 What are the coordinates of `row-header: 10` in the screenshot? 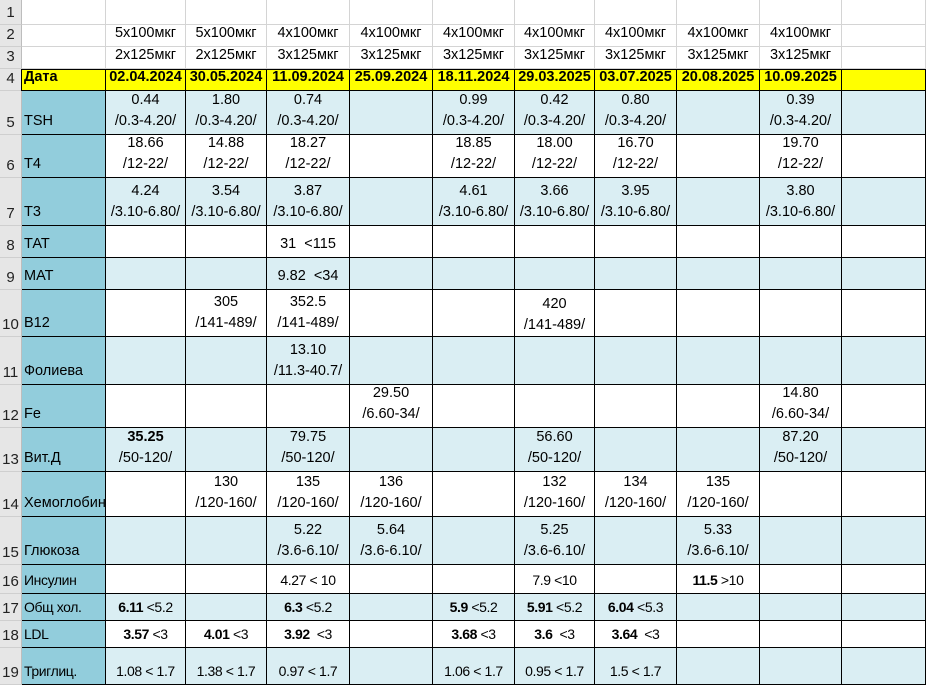 It's located at (11, 313).